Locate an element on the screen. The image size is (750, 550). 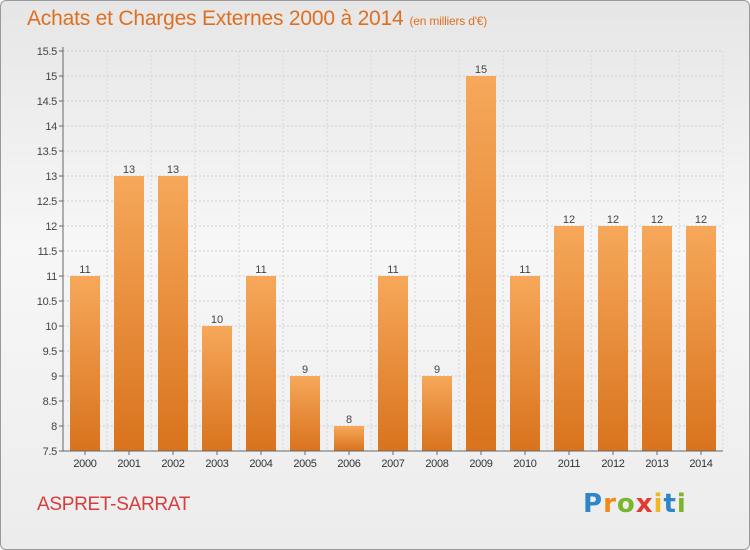
x-tick-label: 2010 is located at coordinates (524, 464).